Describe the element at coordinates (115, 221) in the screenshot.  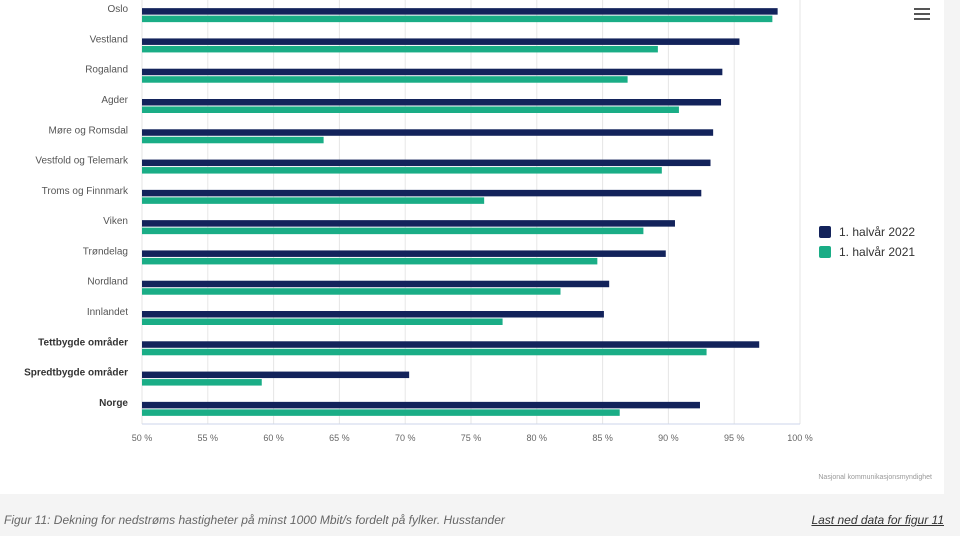
I see `category-label: Viken` at that location.